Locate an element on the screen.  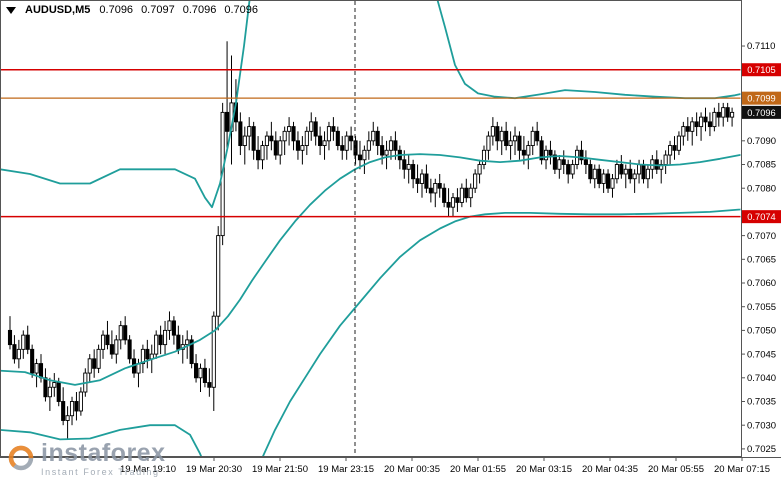
ohlc-open: 0.7096 is located at coordinates (116, 10).